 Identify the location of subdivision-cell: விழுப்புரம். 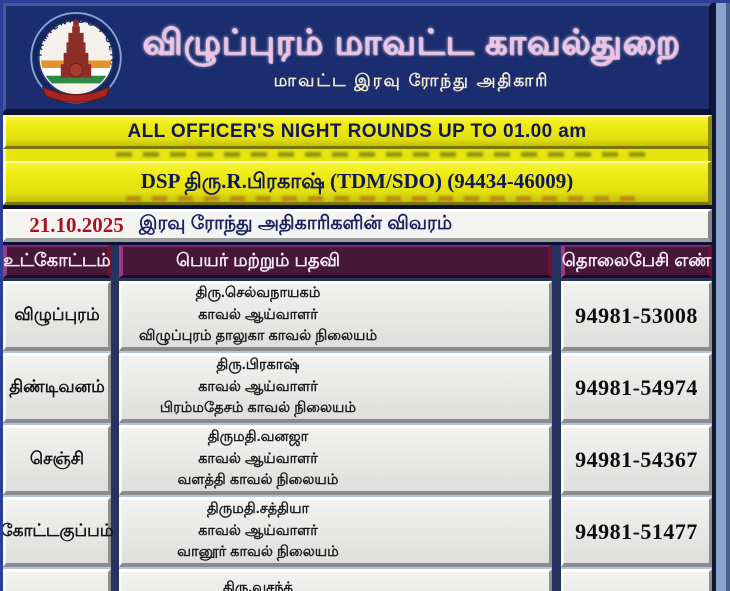
(57, 316).